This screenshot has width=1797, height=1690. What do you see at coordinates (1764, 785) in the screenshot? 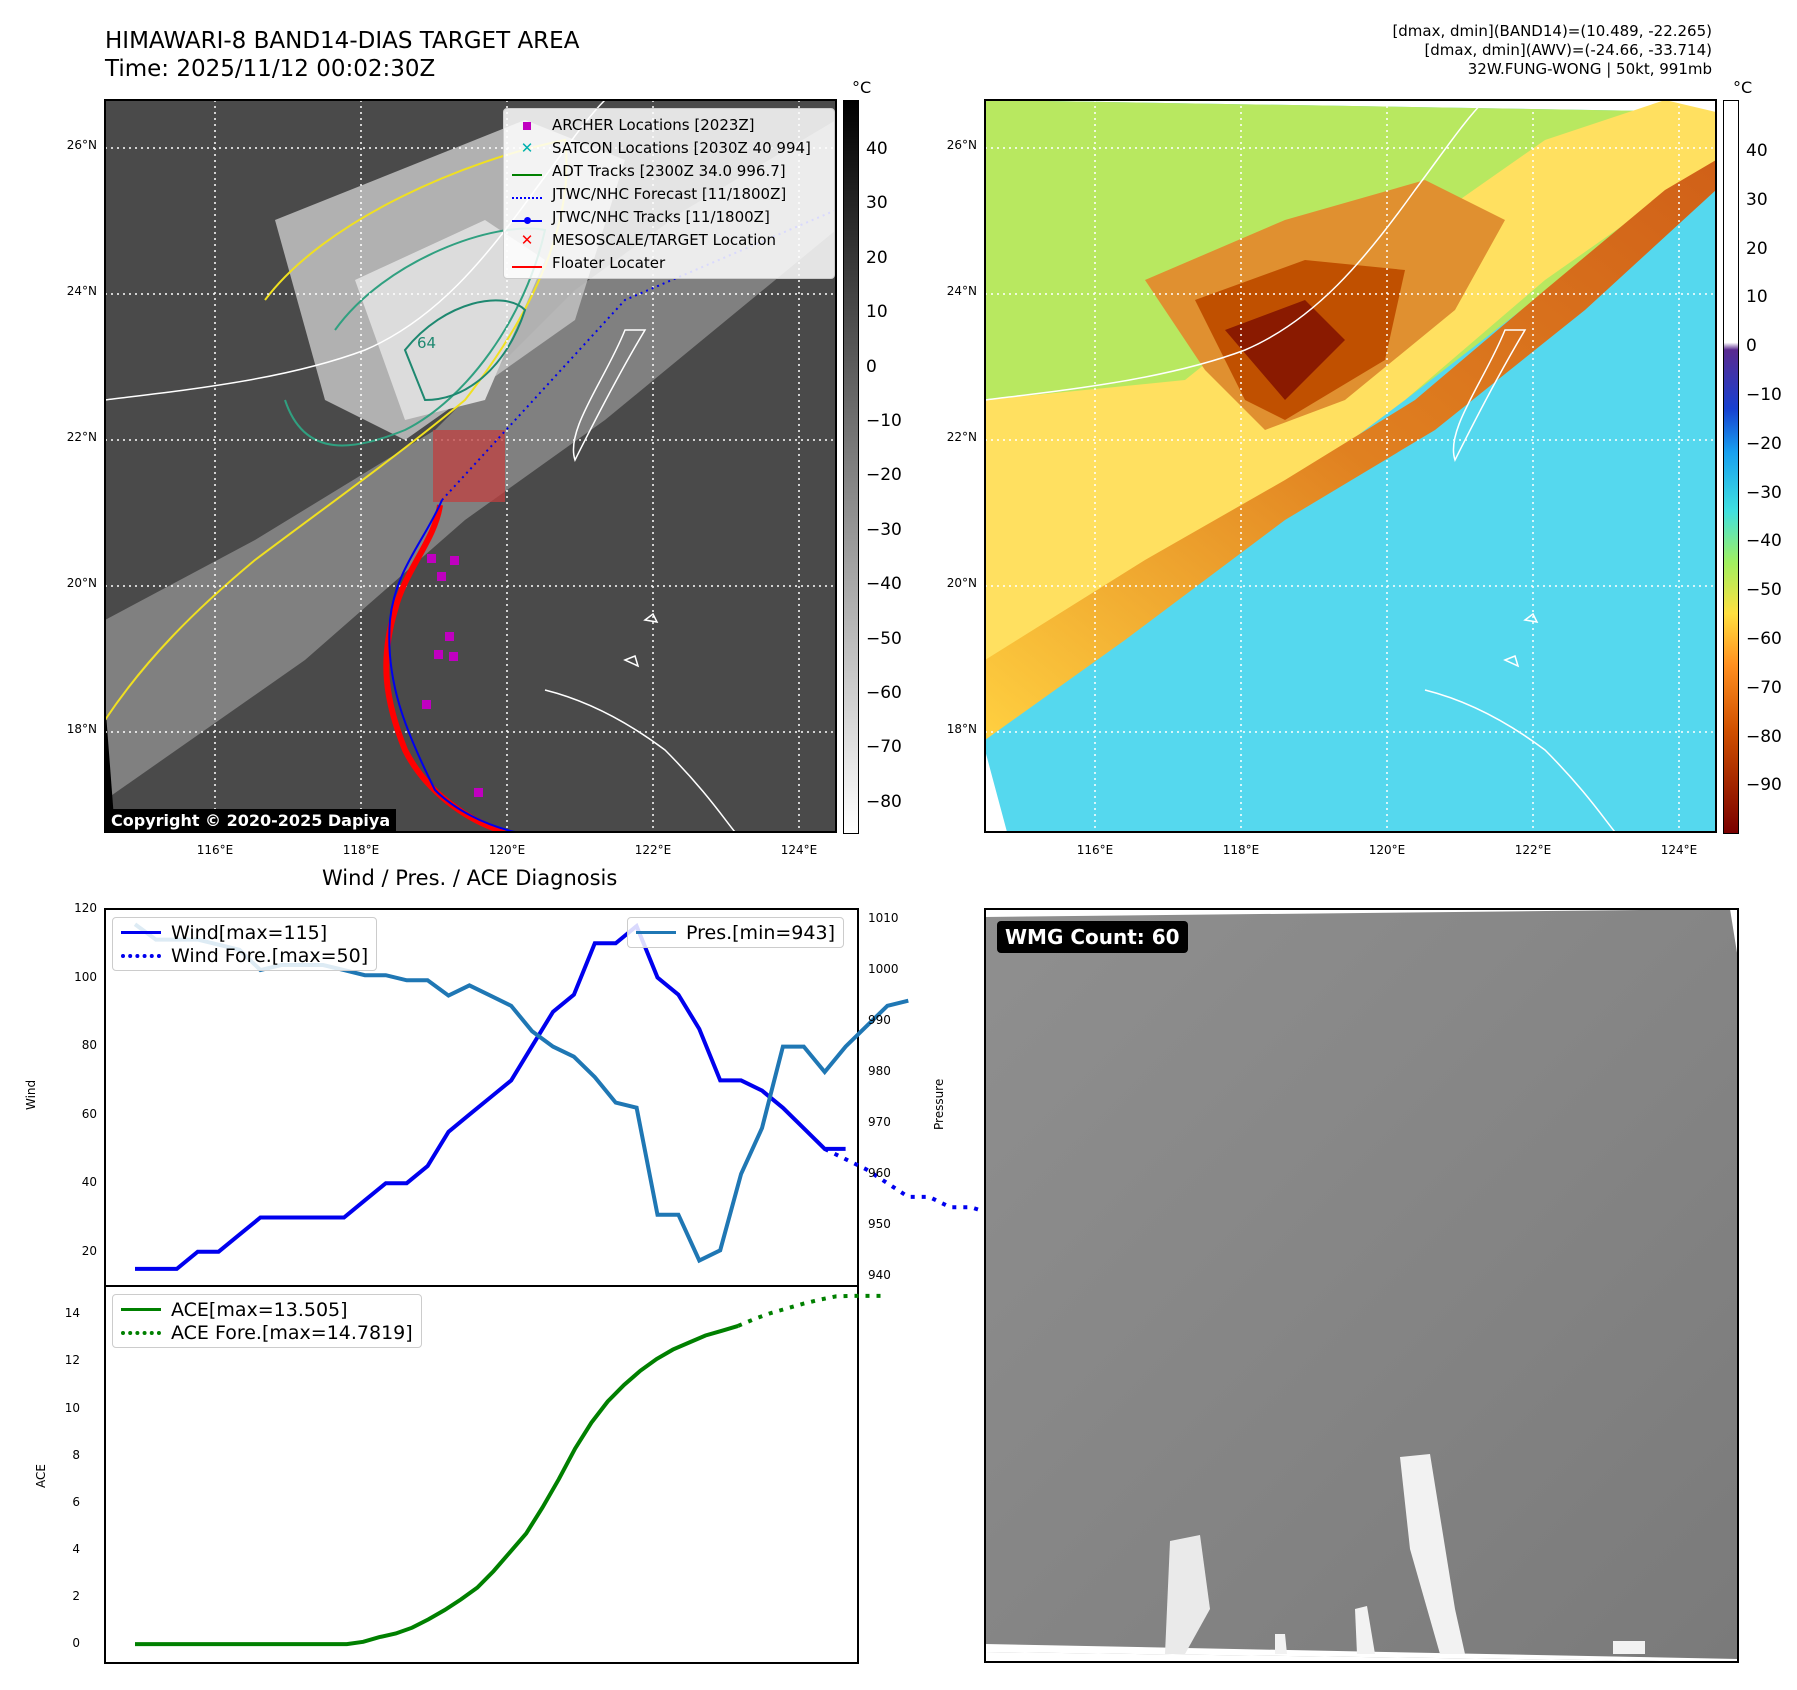
I see `color-colorbar-tick: −90` at bounding box center [1764, 785].